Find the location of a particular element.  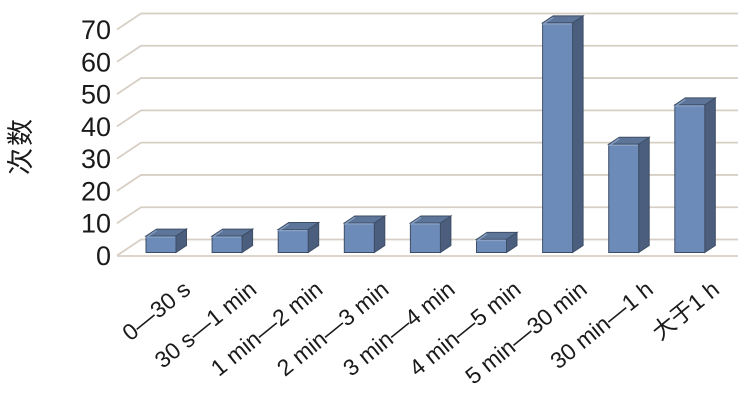

y-tick-label: 70 is located at coordinates (96, 30).